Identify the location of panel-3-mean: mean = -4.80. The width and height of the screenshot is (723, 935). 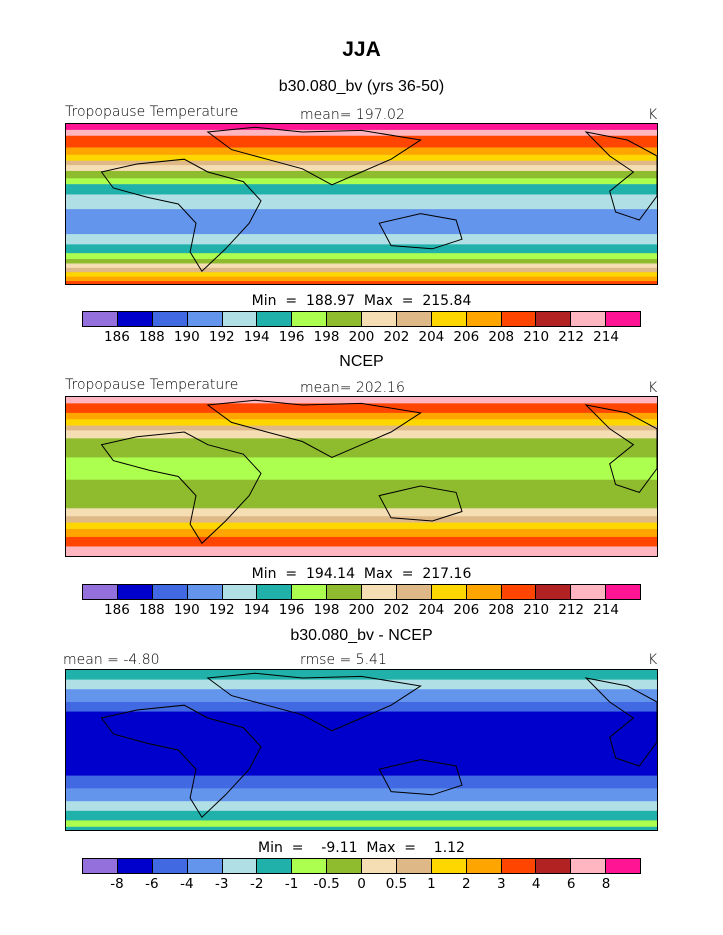
(111, 660).